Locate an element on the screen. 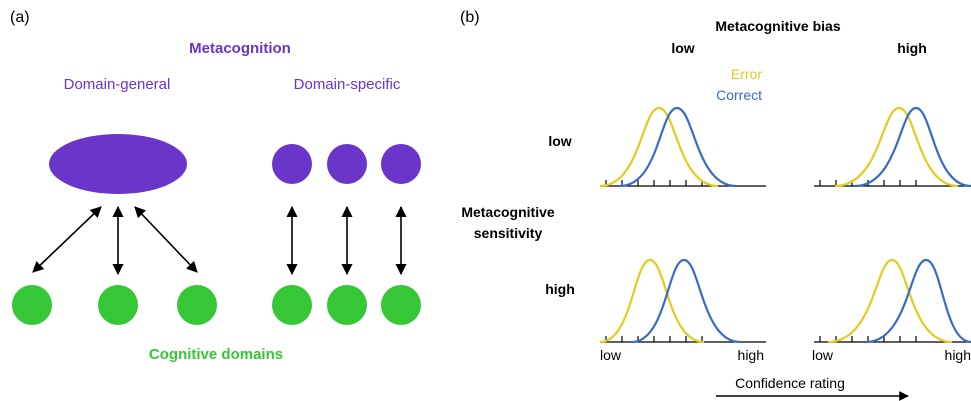  subplot-low-sens-high-bias is located at coordinates (892, 147).